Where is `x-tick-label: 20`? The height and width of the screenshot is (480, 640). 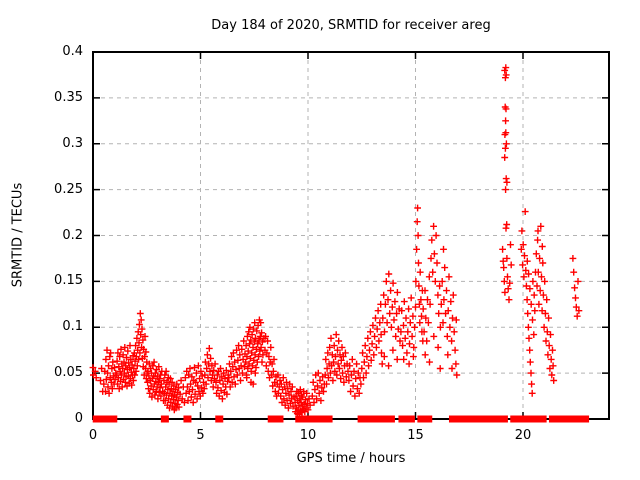 x-tick-label: 20 is located at coordinates (523, 435).